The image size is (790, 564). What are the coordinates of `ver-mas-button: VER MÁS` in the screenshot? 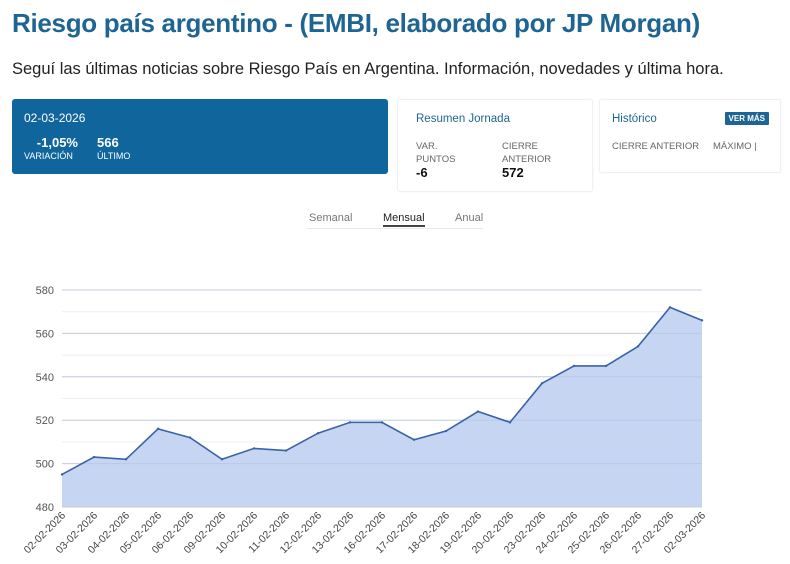 It's located at (746, 118).